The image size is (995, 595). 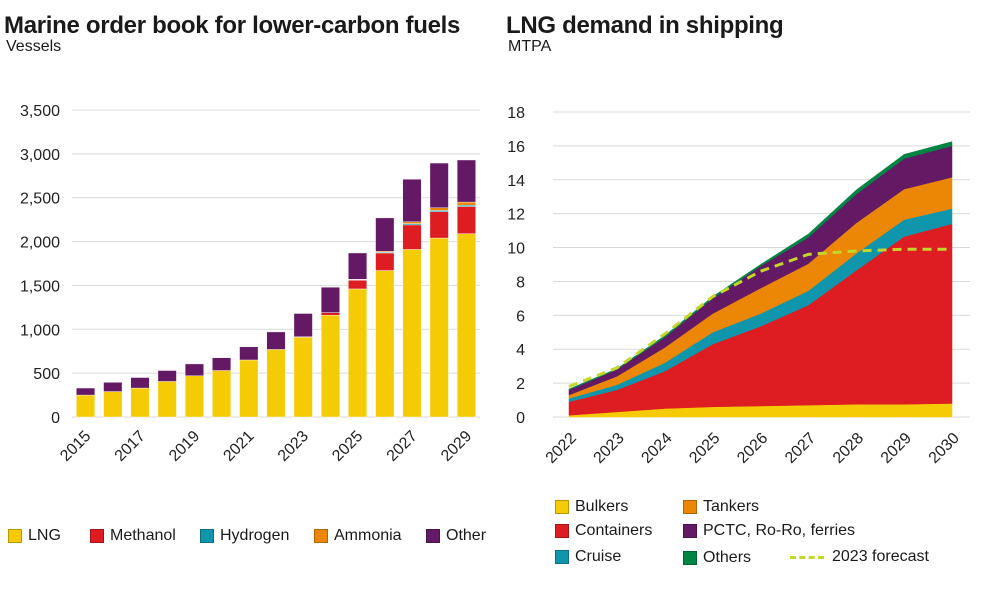 I want to click on legend1-item-methanol: Methanol, so click(x=133, y=536).